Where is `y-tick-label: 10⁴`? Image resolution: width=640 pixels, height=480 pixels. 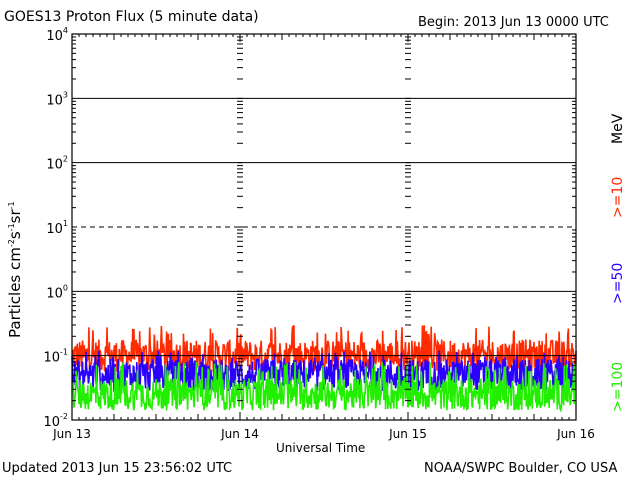
y-tick-label: 10⁴ is located at coordinates (57, 35).